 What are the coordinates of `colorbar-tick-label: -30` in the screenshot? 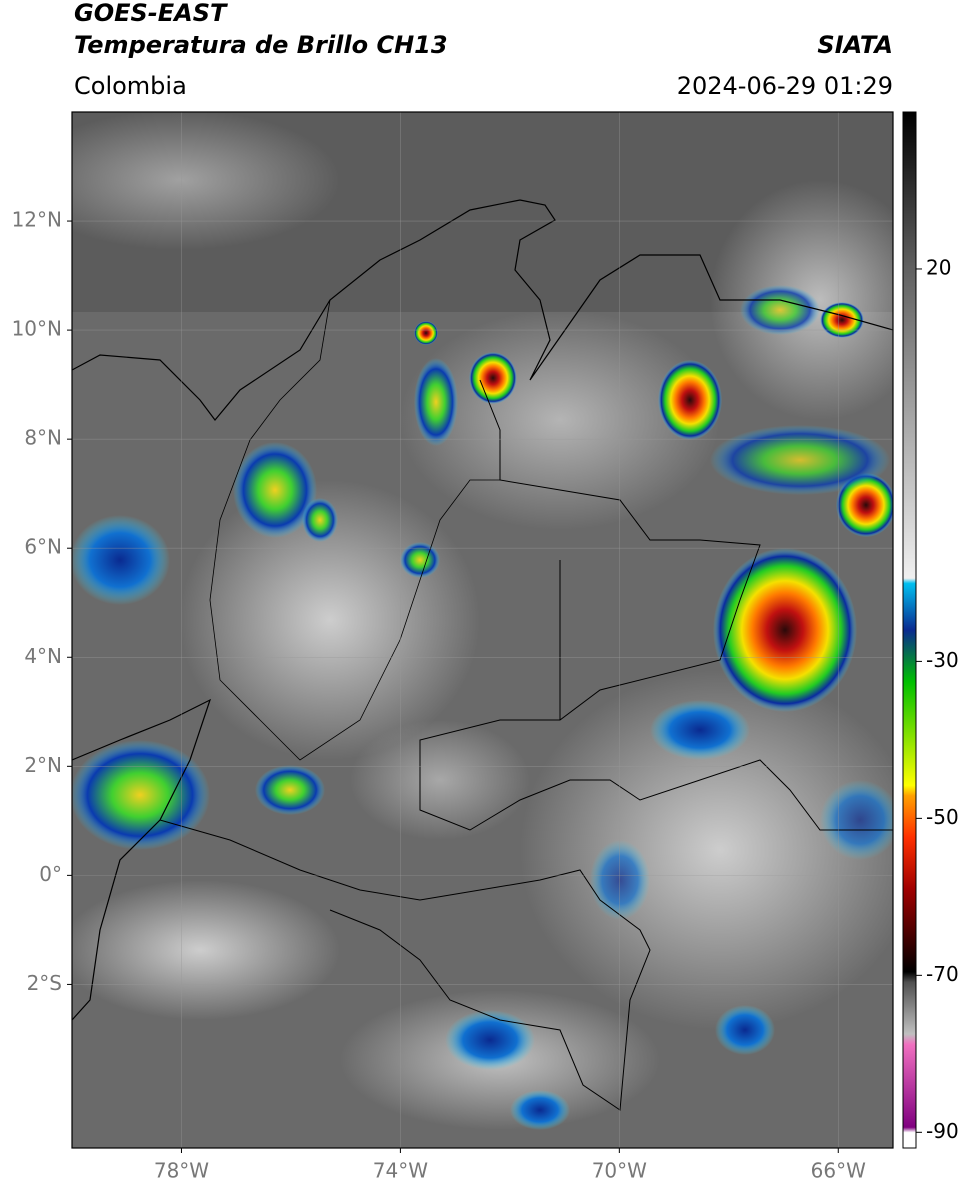 It's located at (942, 660).